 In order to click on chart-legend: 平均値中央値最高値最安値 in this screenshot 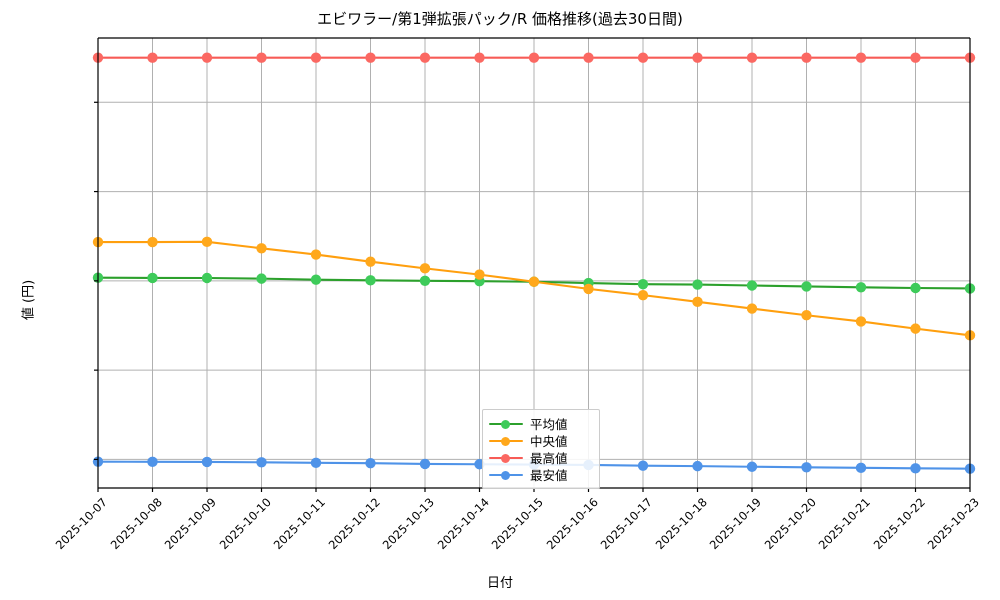, I will do `click(541, 449)`.